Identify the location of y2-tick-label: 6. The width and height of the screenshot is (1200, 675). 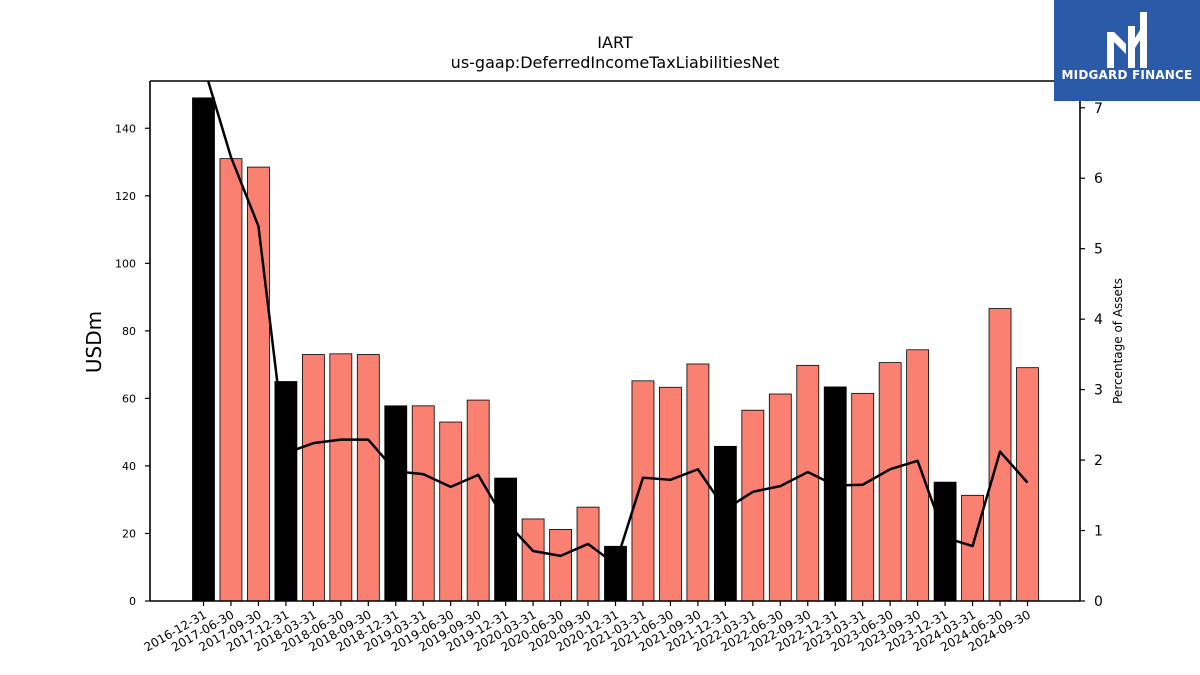
(1098, 179).